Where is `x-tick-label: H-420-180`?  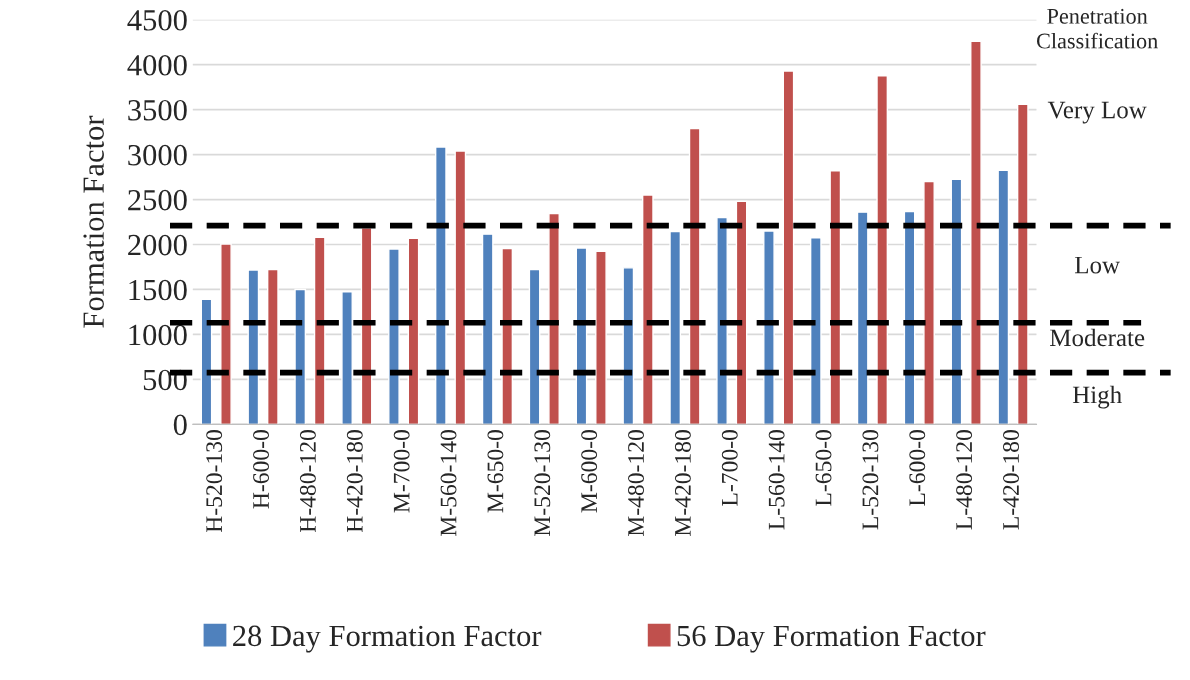 x-tick-label: H-420-180 is located at coordinates (354, 481).